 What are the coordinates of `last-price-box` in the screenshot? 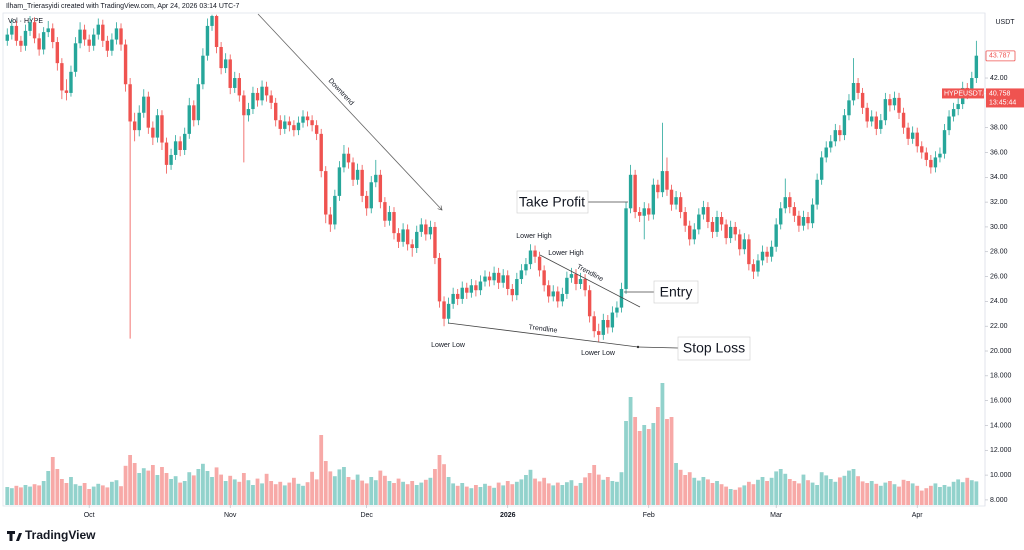 It's located at (1005, 98).